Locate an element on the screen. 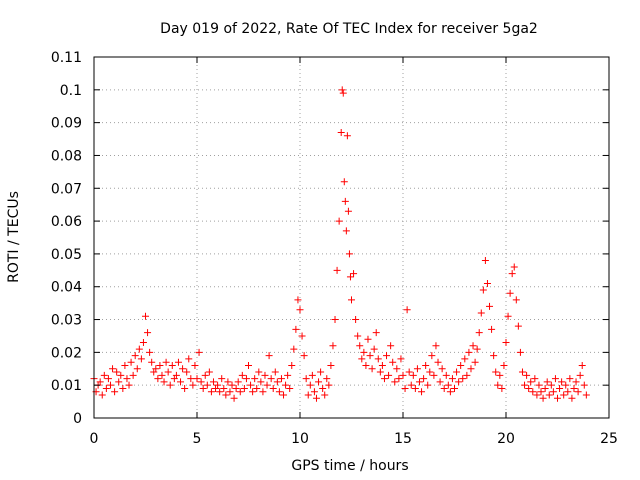 Image resolution: width=640 pixels, height=480 pixels. y-tick-label: 0.08 is located at coordinates (66, 156).